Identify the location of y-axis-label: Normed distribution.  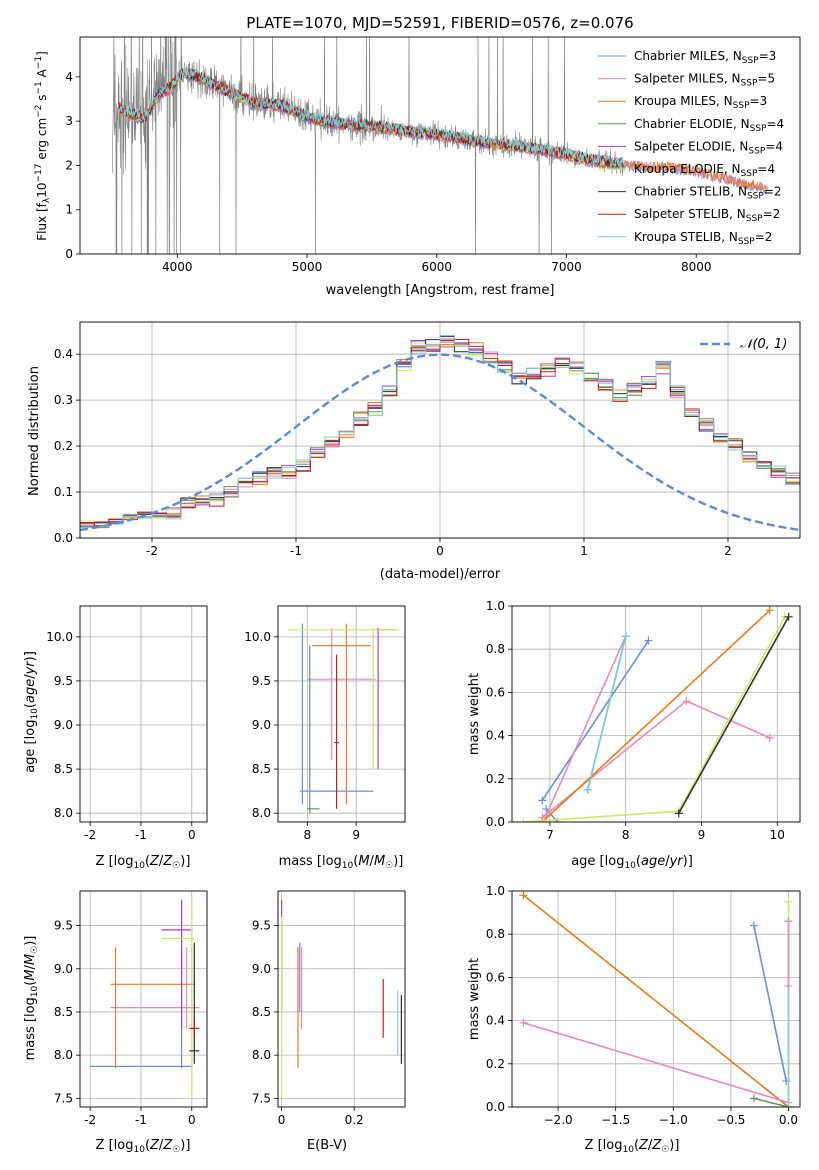
(34, 431).